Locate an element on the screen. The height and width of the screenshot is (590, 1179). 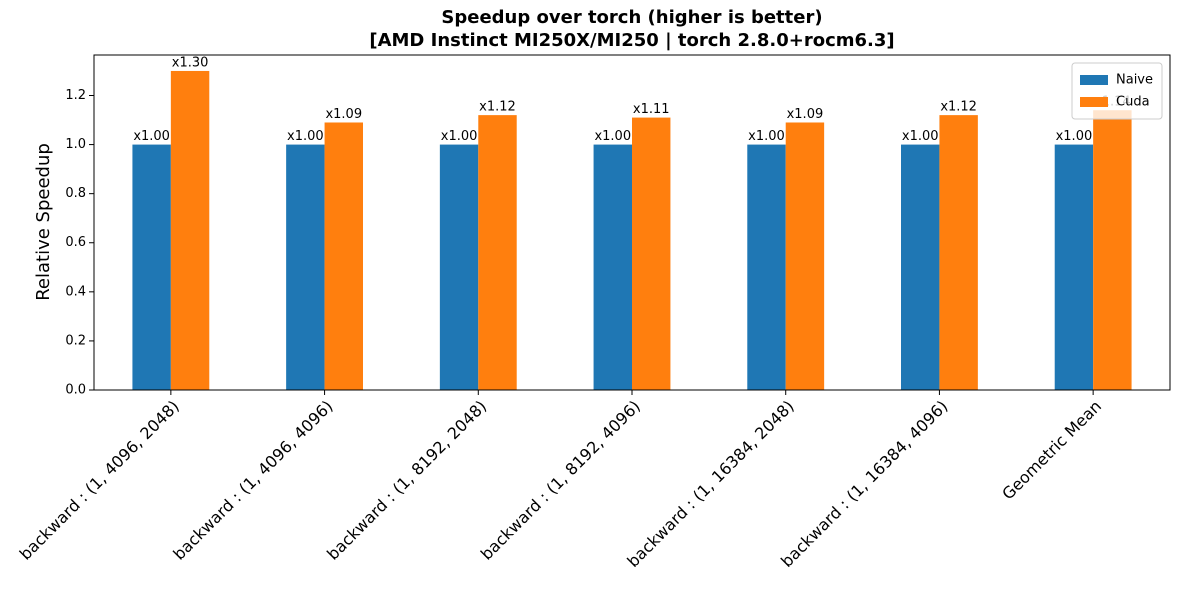
x-tick-label: backward : (1, 8192, 2048) is located at coordinates (406, 480).